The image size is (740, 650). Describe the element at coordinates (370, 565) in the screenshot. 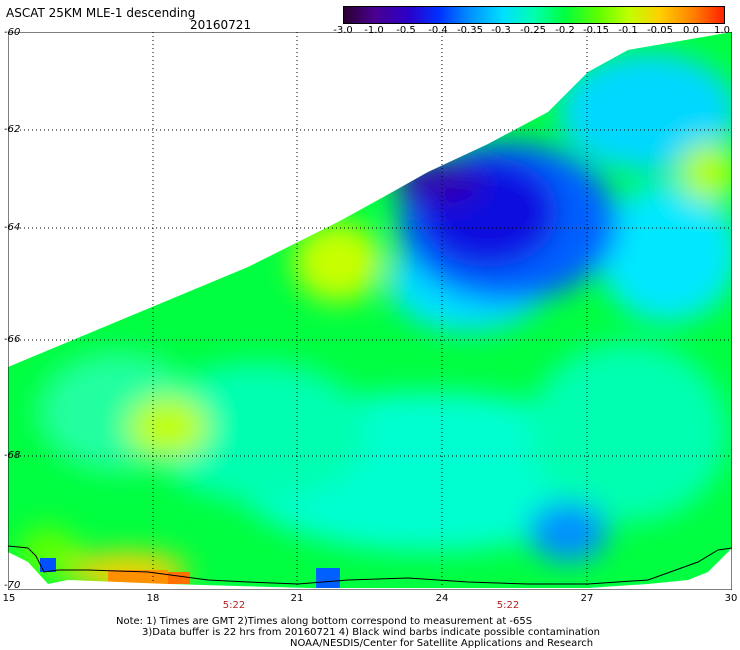

I see `coastline` at that location.